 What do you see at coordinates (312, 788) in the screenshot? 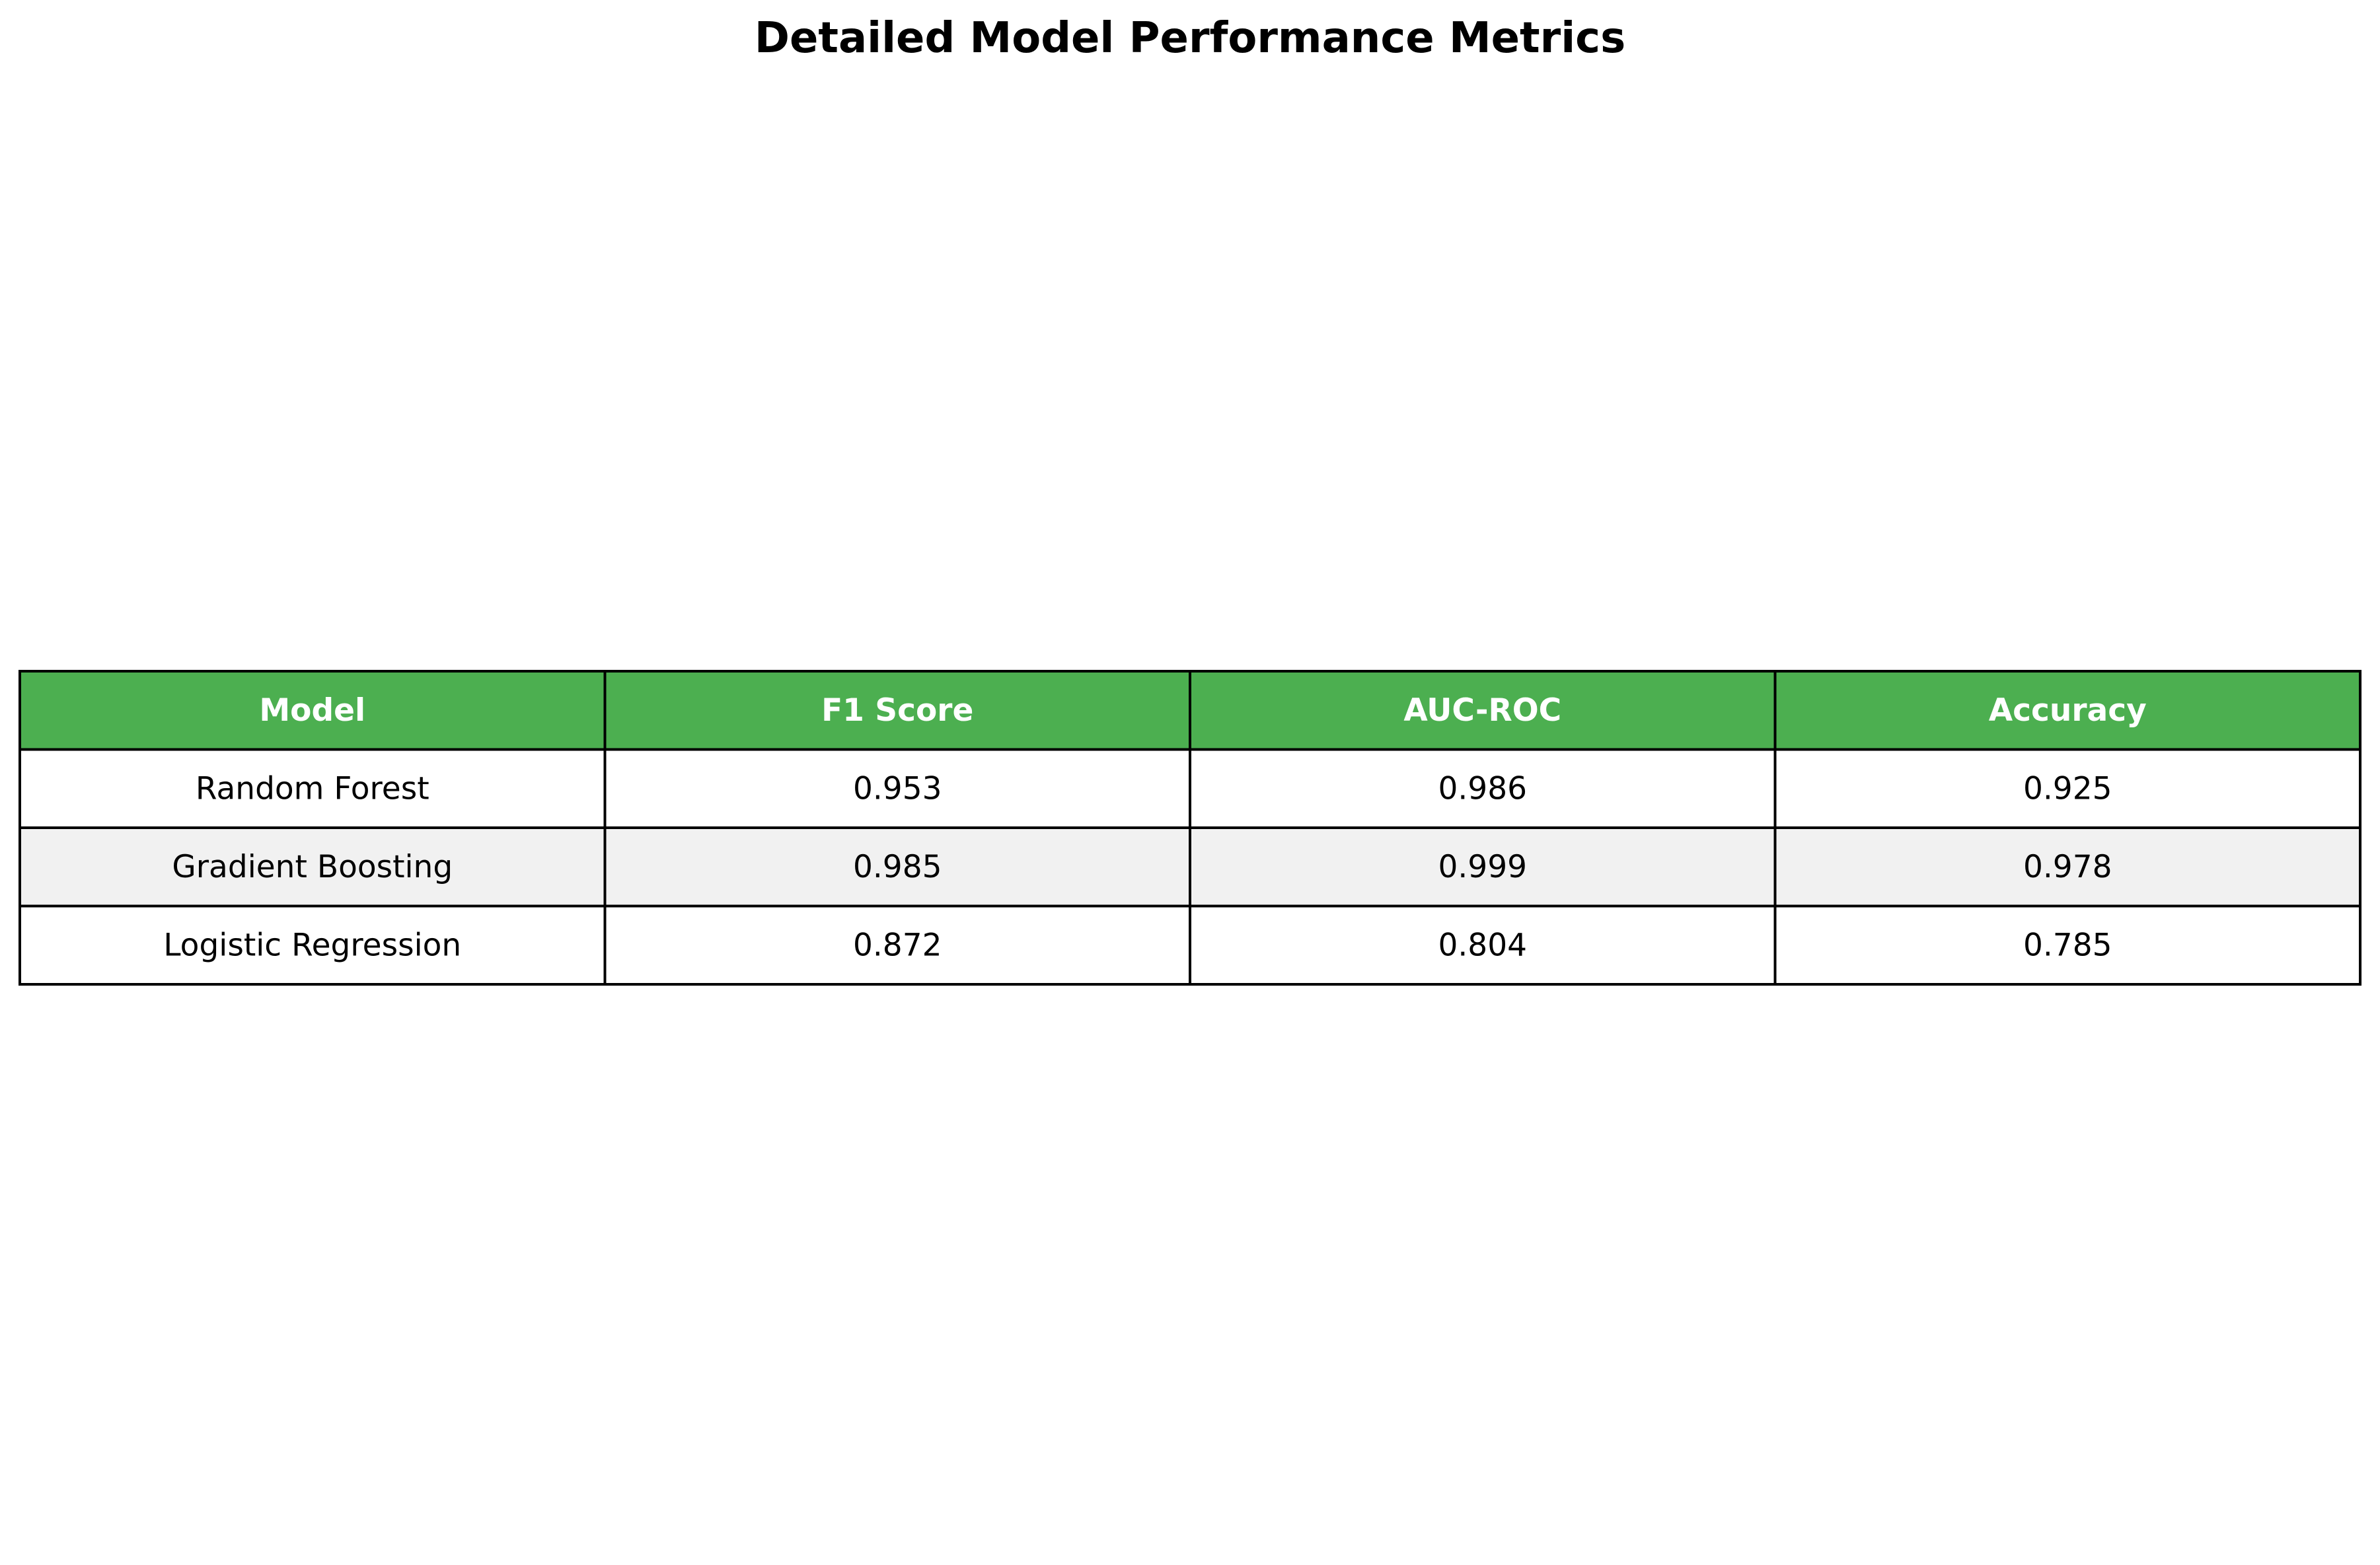
I see `cell-value-r1-model: Random Forest` at bounding box center [312, 788].